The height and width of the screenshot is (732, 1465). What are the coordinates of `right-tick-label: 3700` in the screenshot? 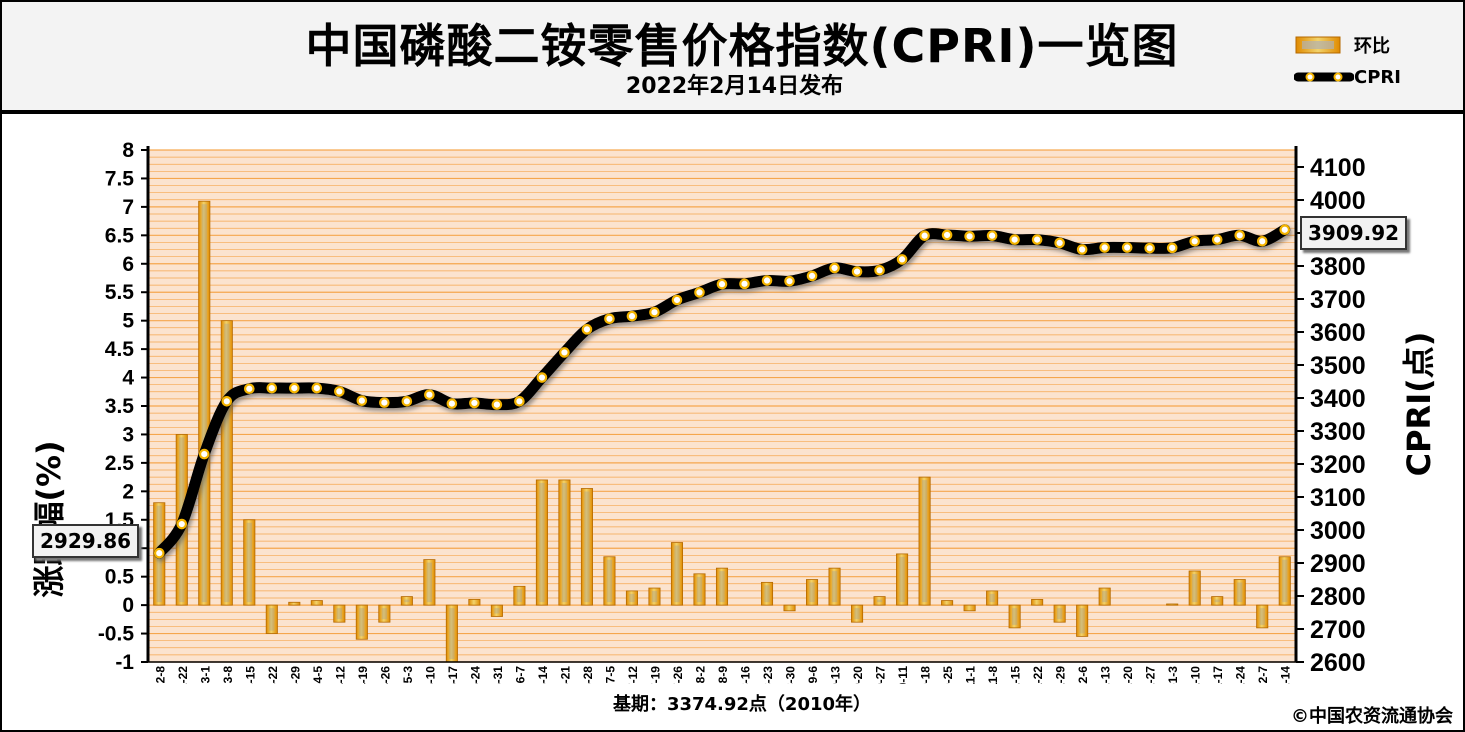 It's located at (1338, 300).